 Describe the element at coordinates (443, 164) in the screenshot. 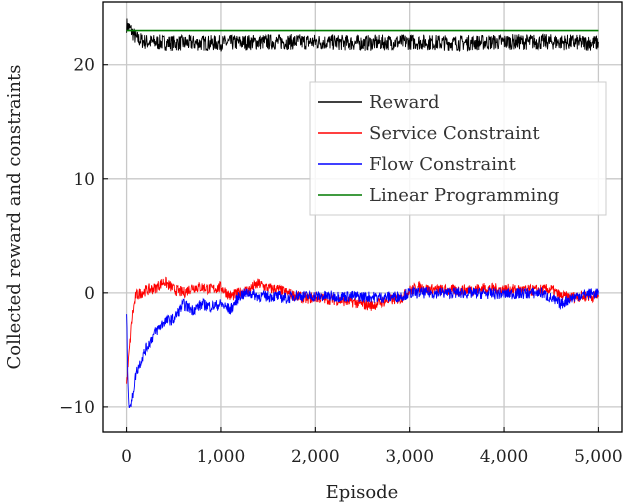

I see `legend-label: Flow Constraint` at that location.